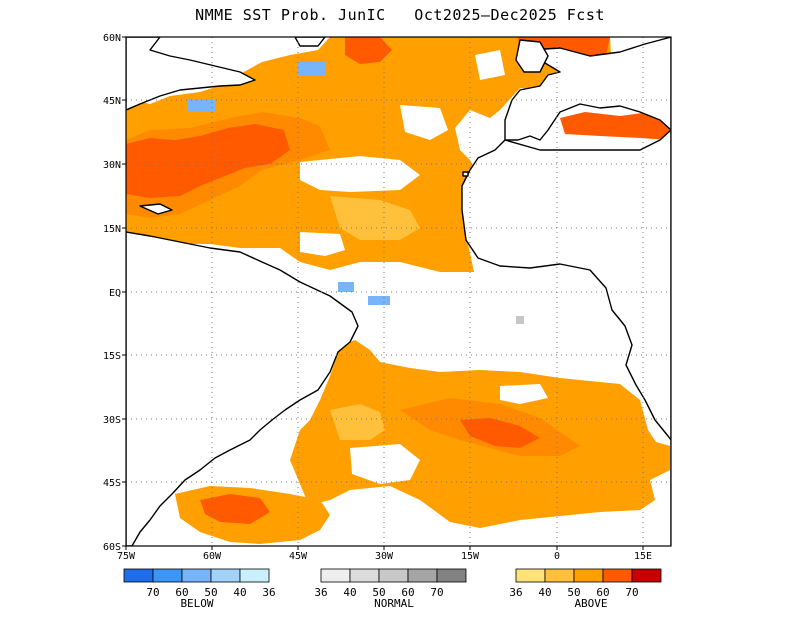 The height and width of the screenshot is (618, 800). Describe the element at coordinates (112, 547) in the screenshot. I see `lat-label: 60S` at that location.